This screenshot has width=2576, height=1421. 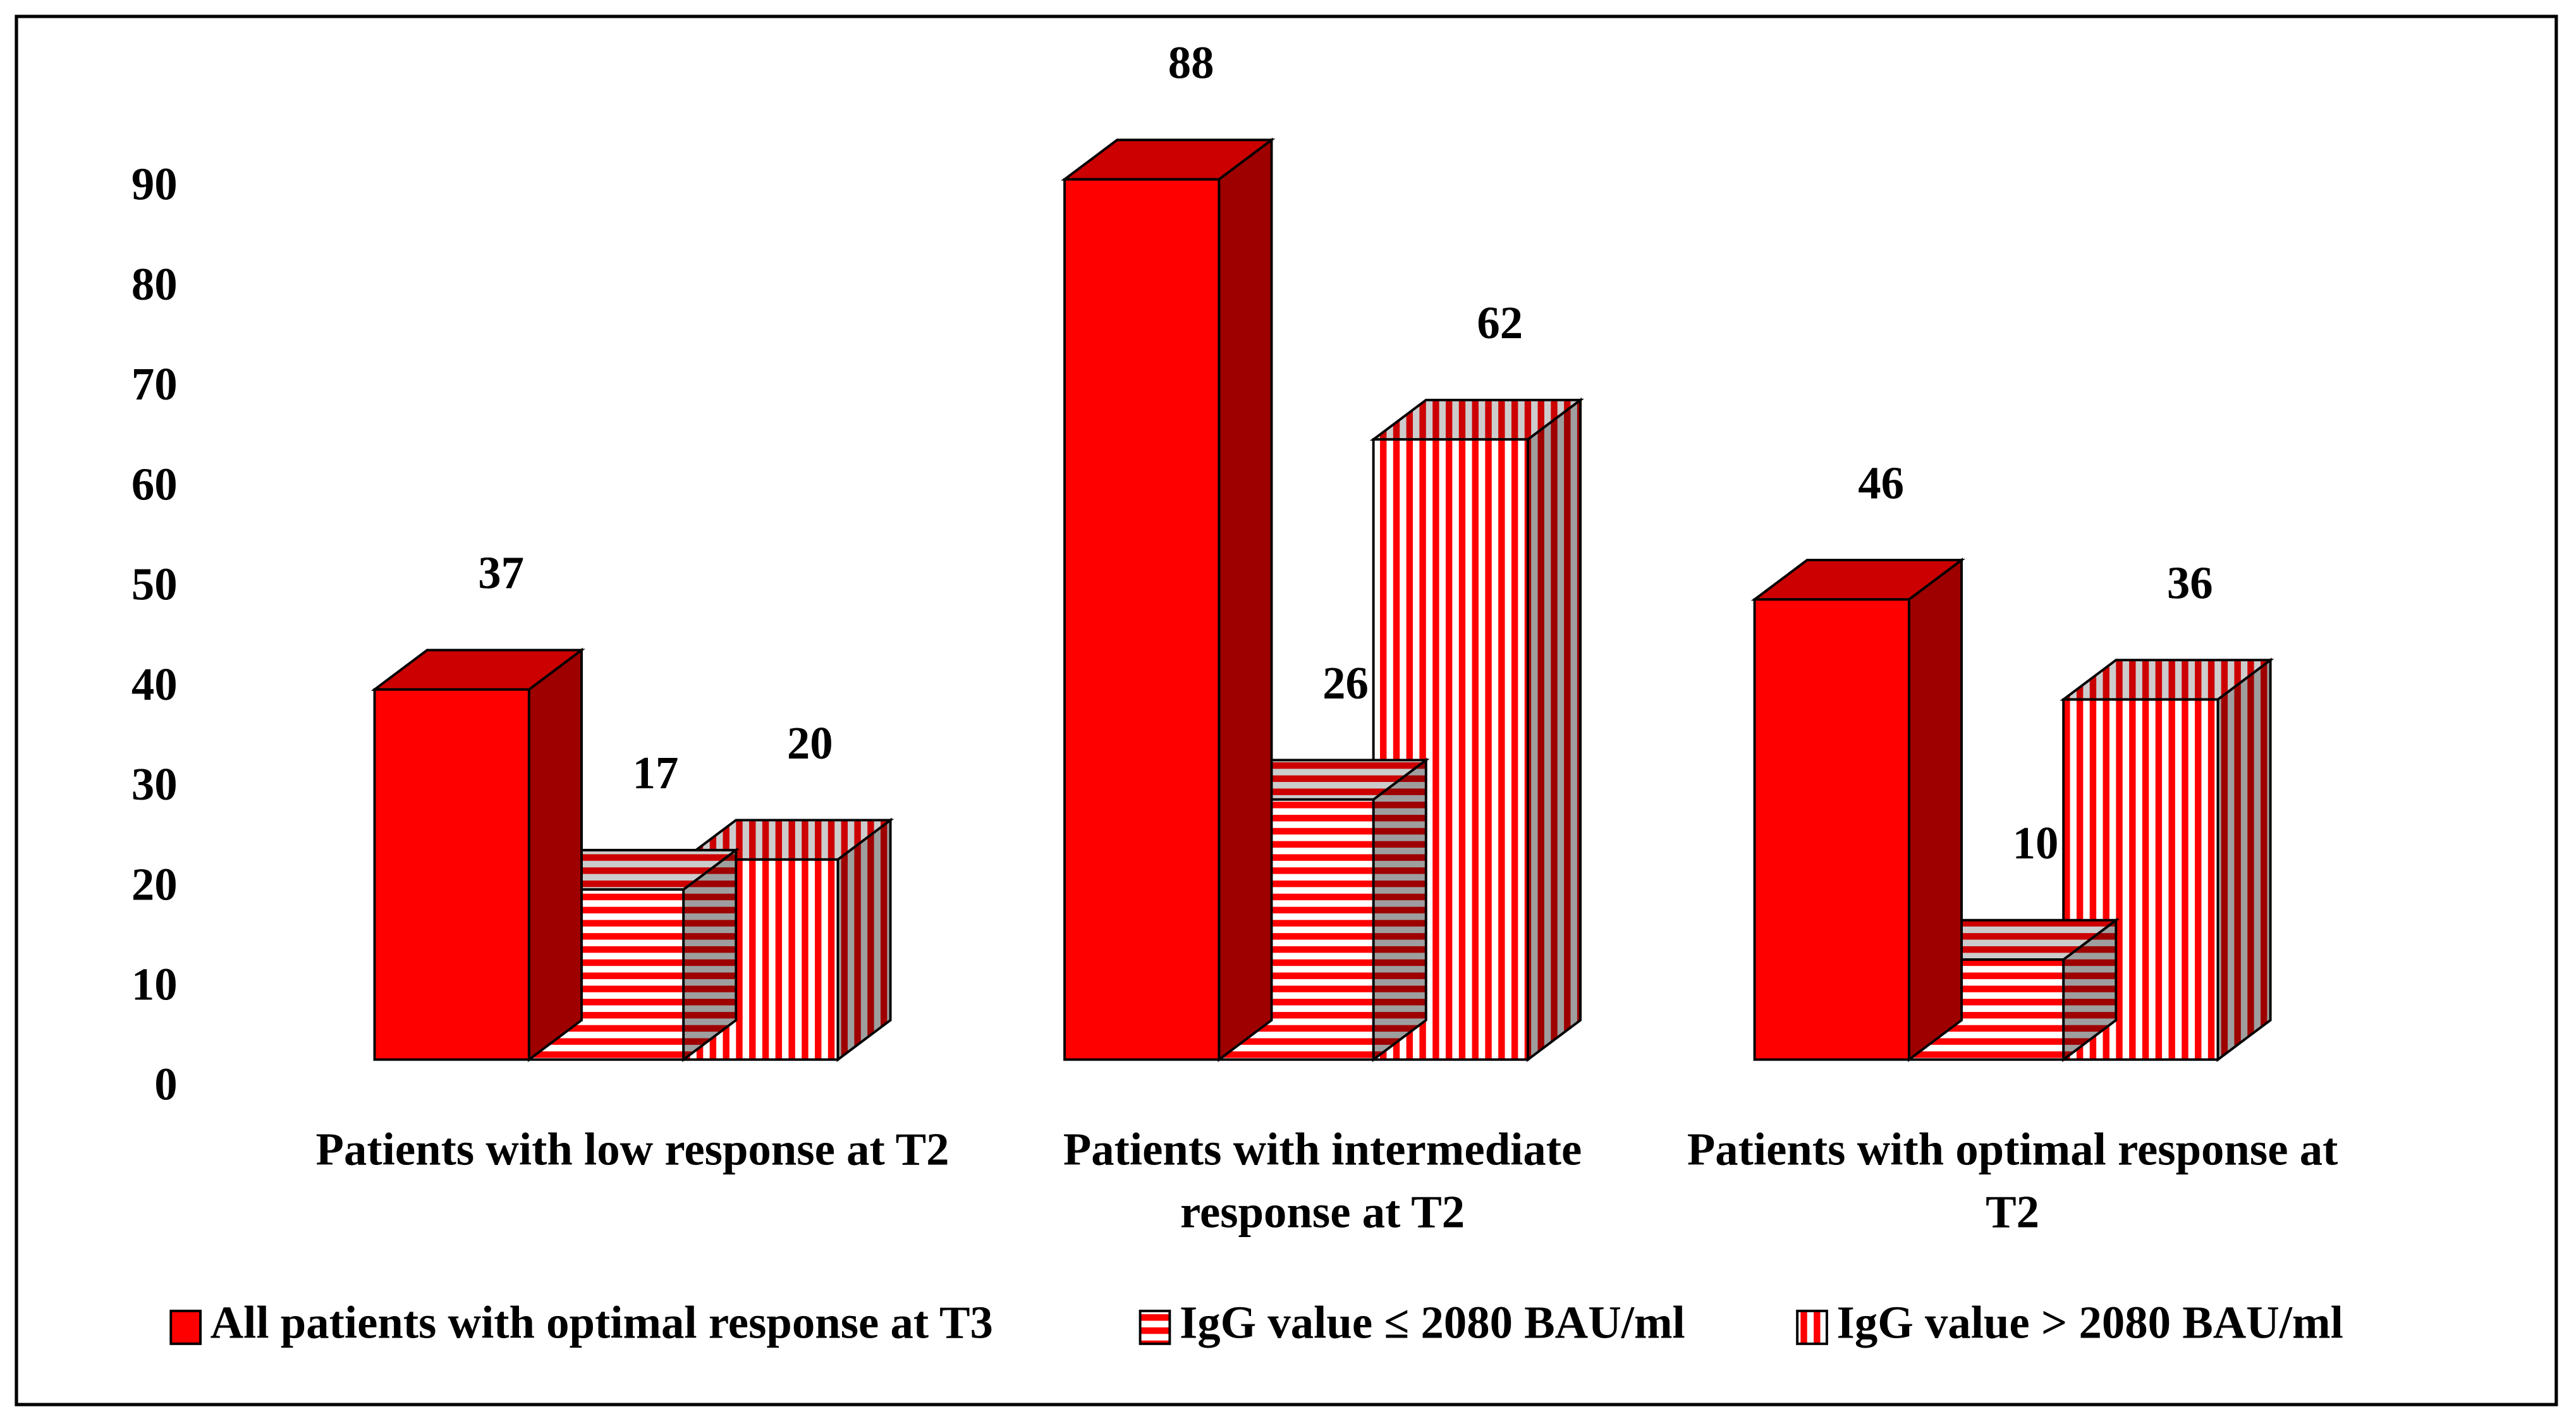 I want to click on y-tick-label: 30, so click(x=154, y=784).